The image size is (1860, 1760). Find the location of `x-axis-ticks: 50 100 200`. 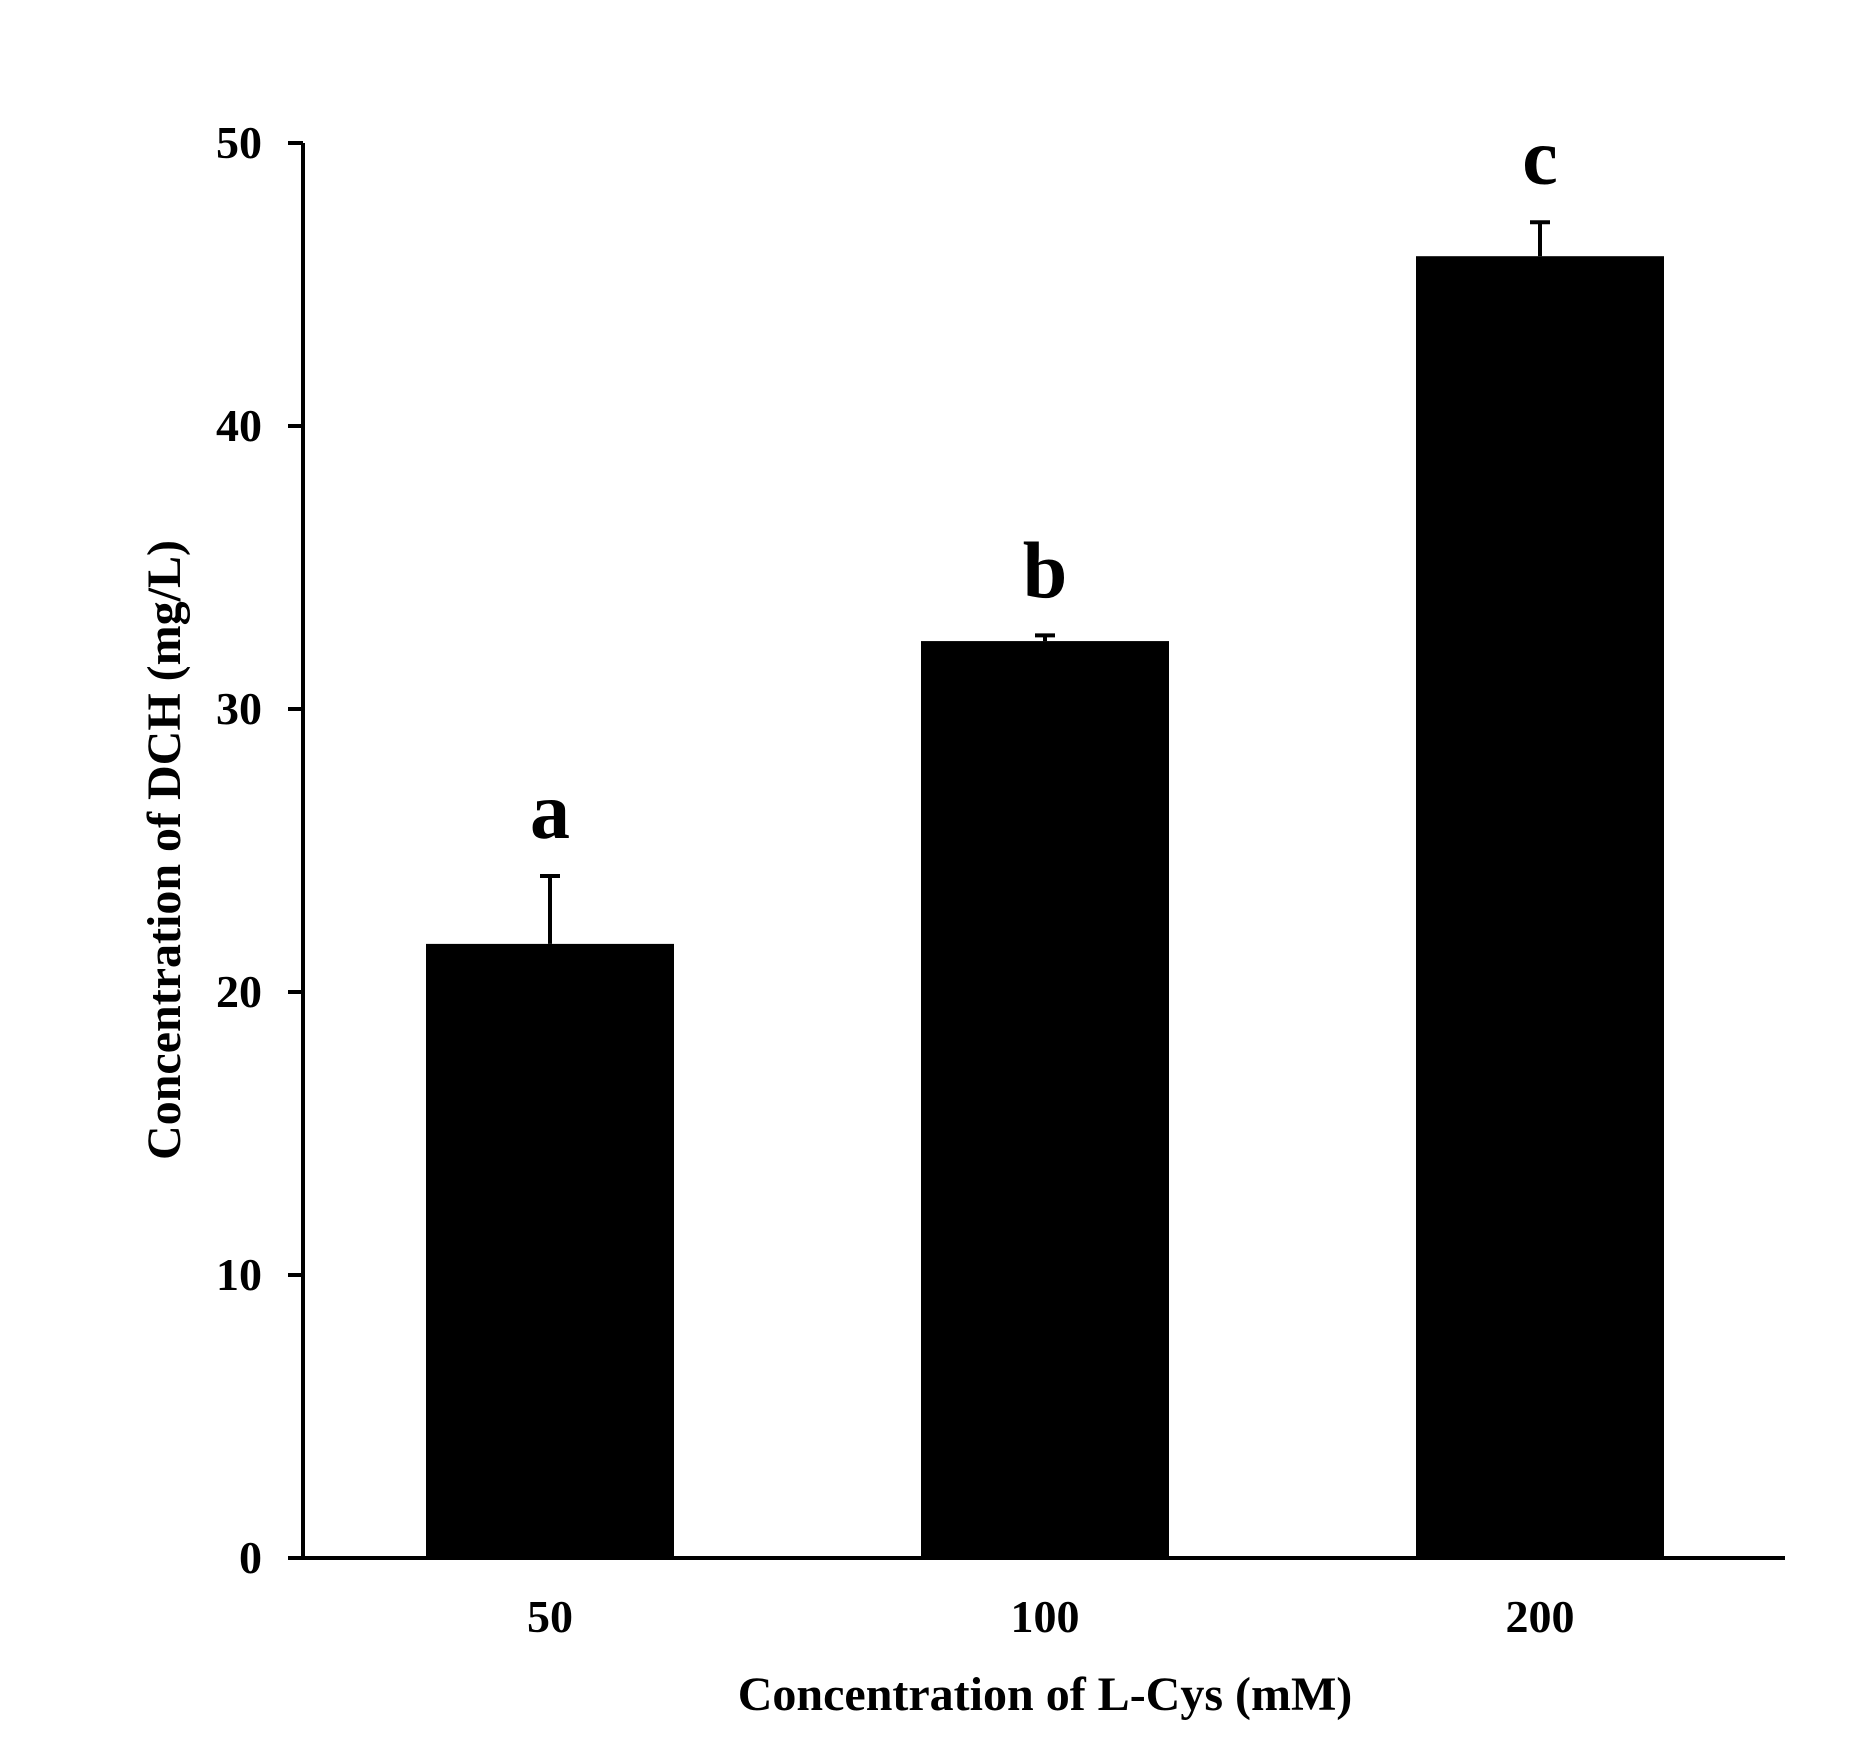

x-axis-ticks: 50 100 200 is located at coordinates (1051, 1616).